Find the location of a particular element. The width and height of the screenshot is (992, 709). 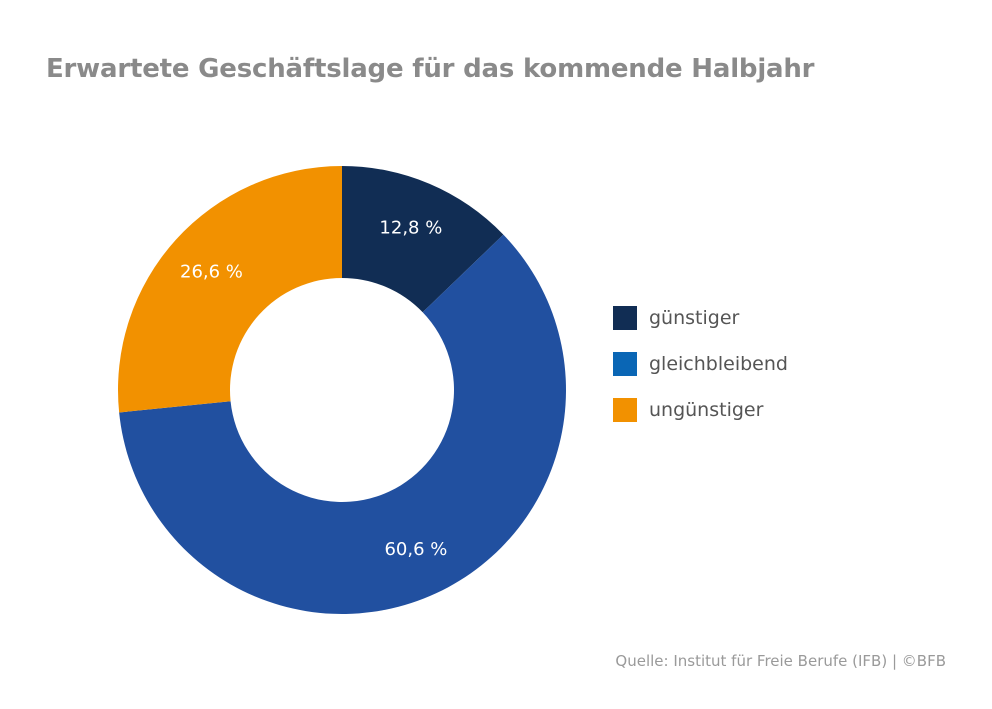

legend-swatch-gleichbleibend is located at coordinates (625, 364).